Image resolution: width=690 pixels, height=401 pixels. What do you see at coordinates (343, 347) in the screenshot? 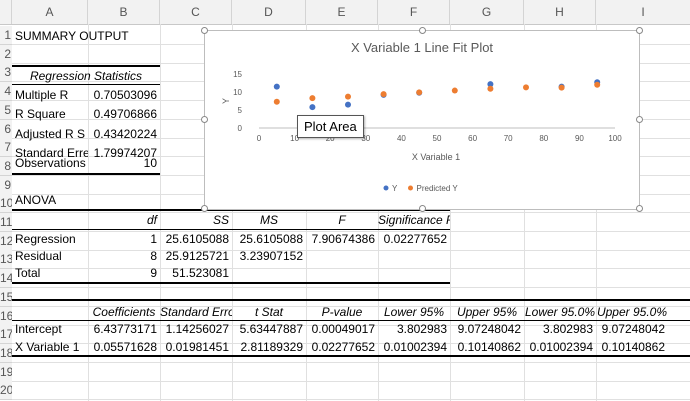
I see `coef-value: 0.02277652` at bounding box center [343, 347].